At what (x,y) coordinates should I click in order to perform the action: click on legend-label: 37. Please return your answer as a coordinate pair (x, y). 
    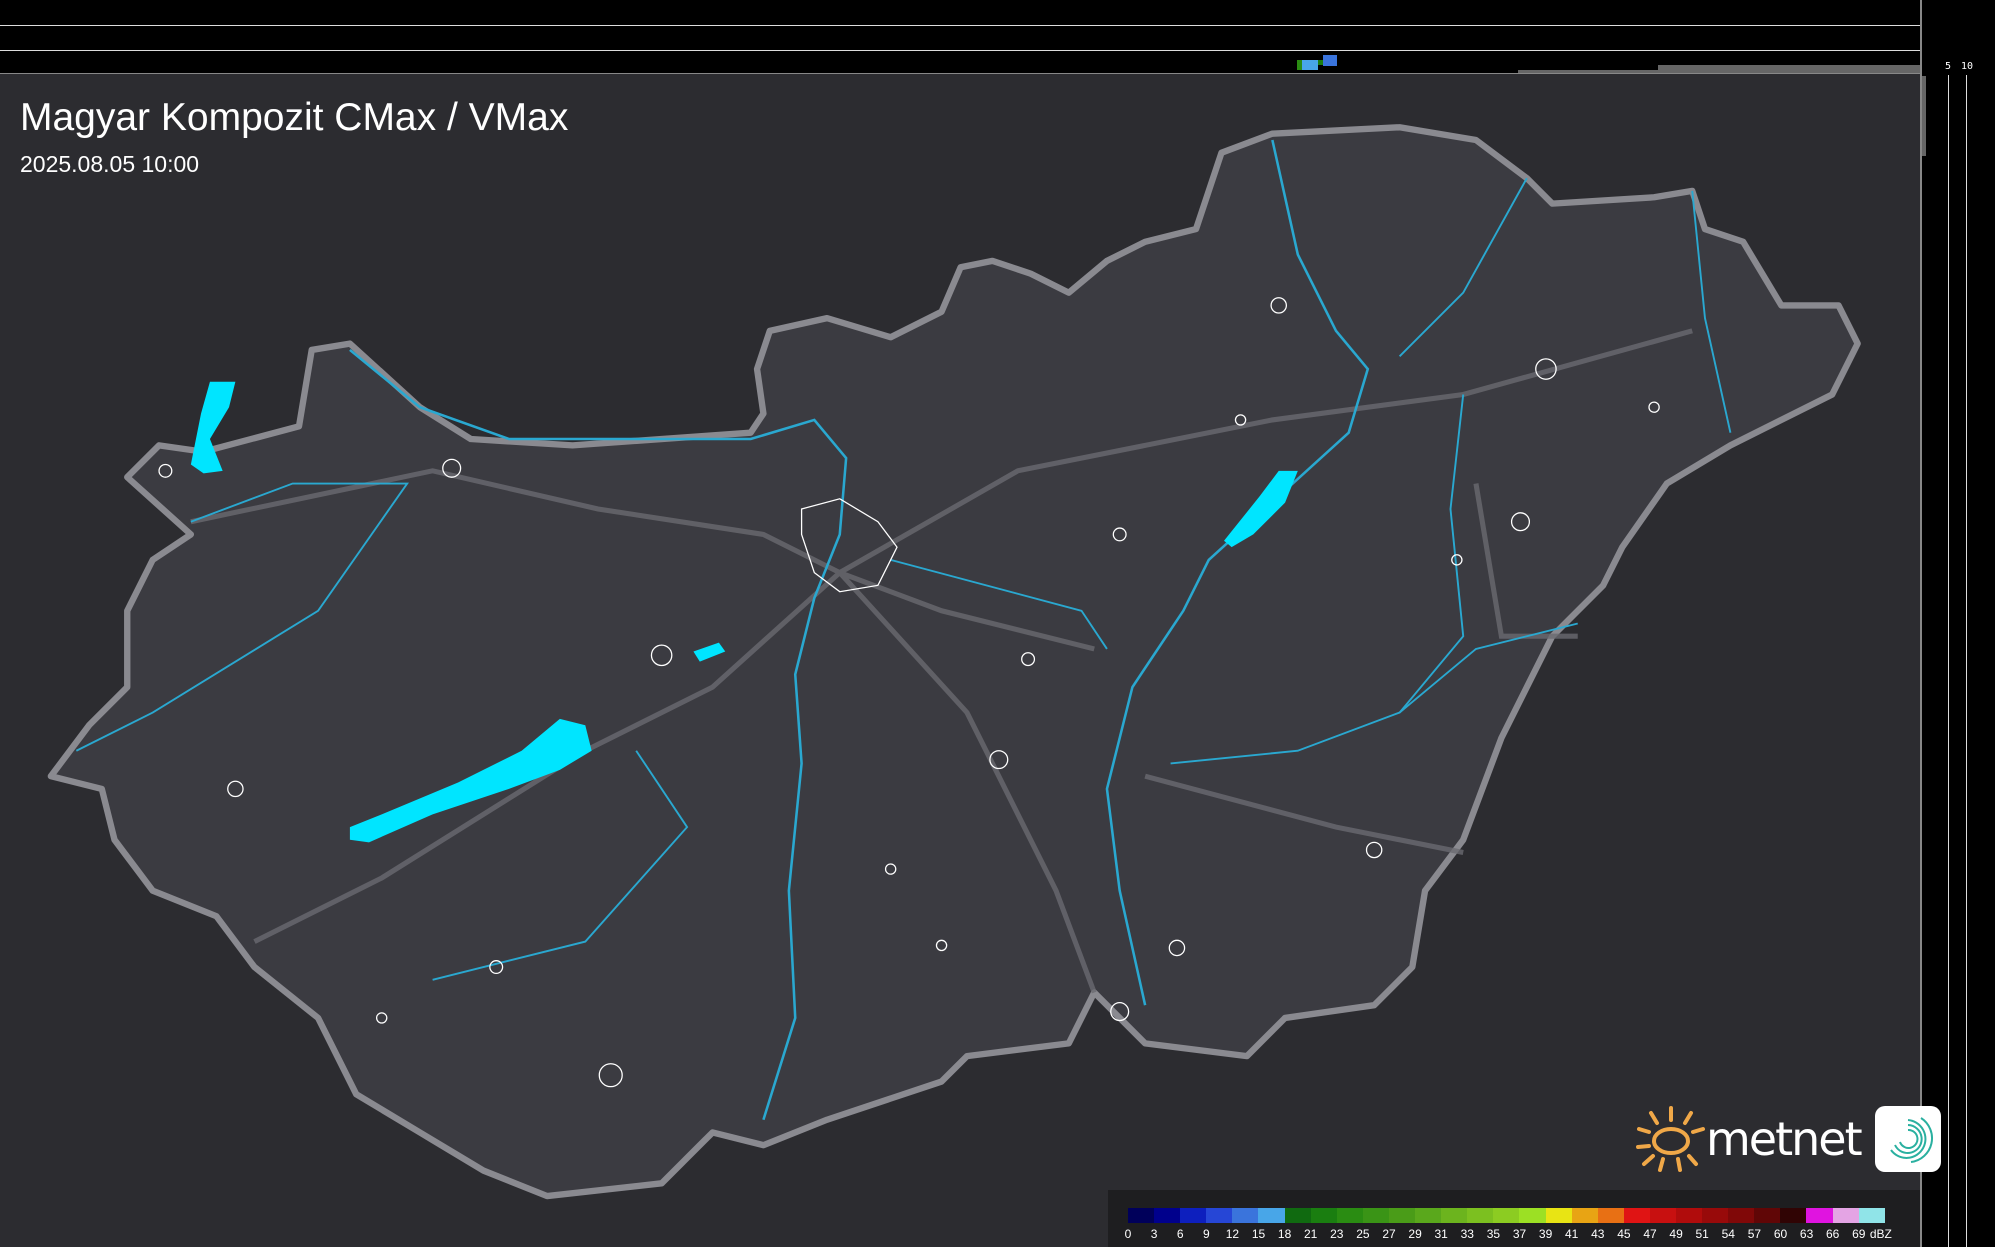
    Looking at the image, I should click on (1519, 1234).